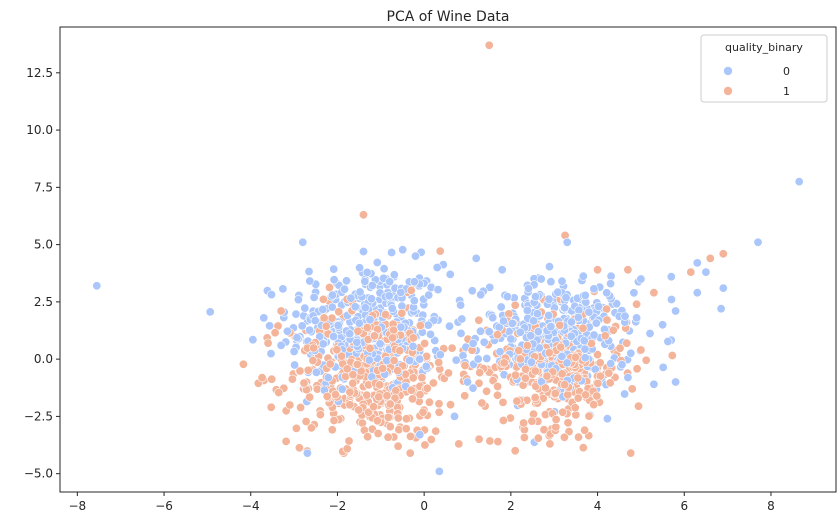  Describe the element at coordinates (448, 17) in the screenshot. I see `chart-title: PCA of Wine Data` at that location.